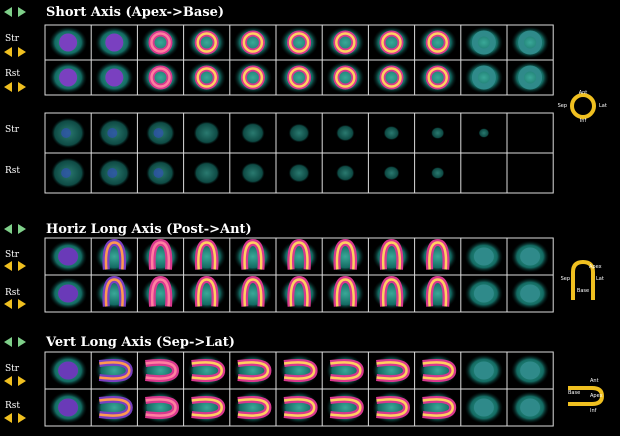 The image size is (620, 436). What do you see at coordinates (586, 396) in the screenshot?
I see `vla-arch` at bounding box center [586, 396].